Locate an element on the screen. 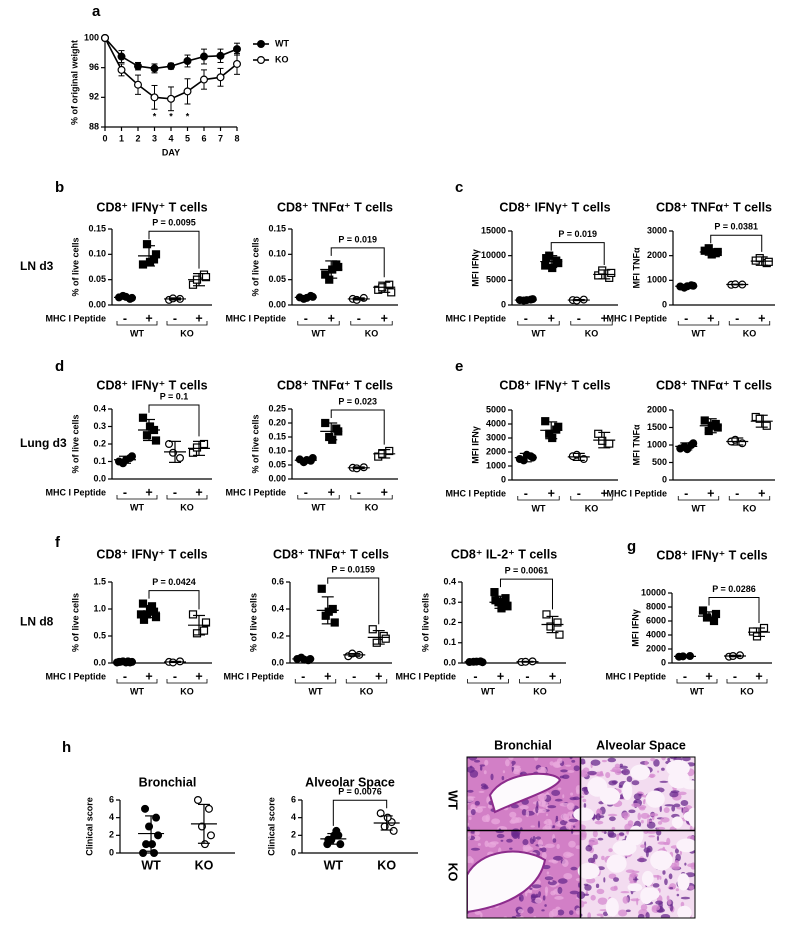  chart-title: CD8⁺ TNFα⁺ T cells is located at coordinates (335, 207).